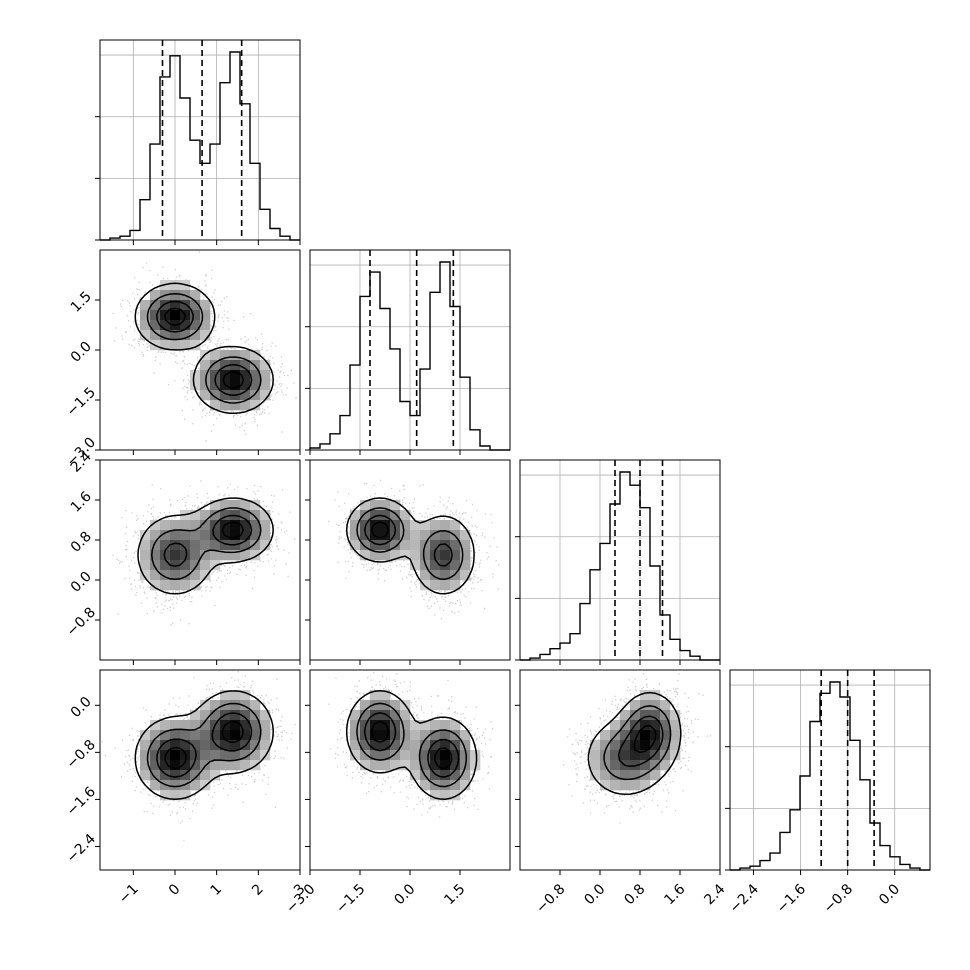 The height and width of the screenshot is (970, 970). Describe the element at coordinates (81, 302) in the screenshot. I see `y-tick-label-param-2: 1.5` at that location.